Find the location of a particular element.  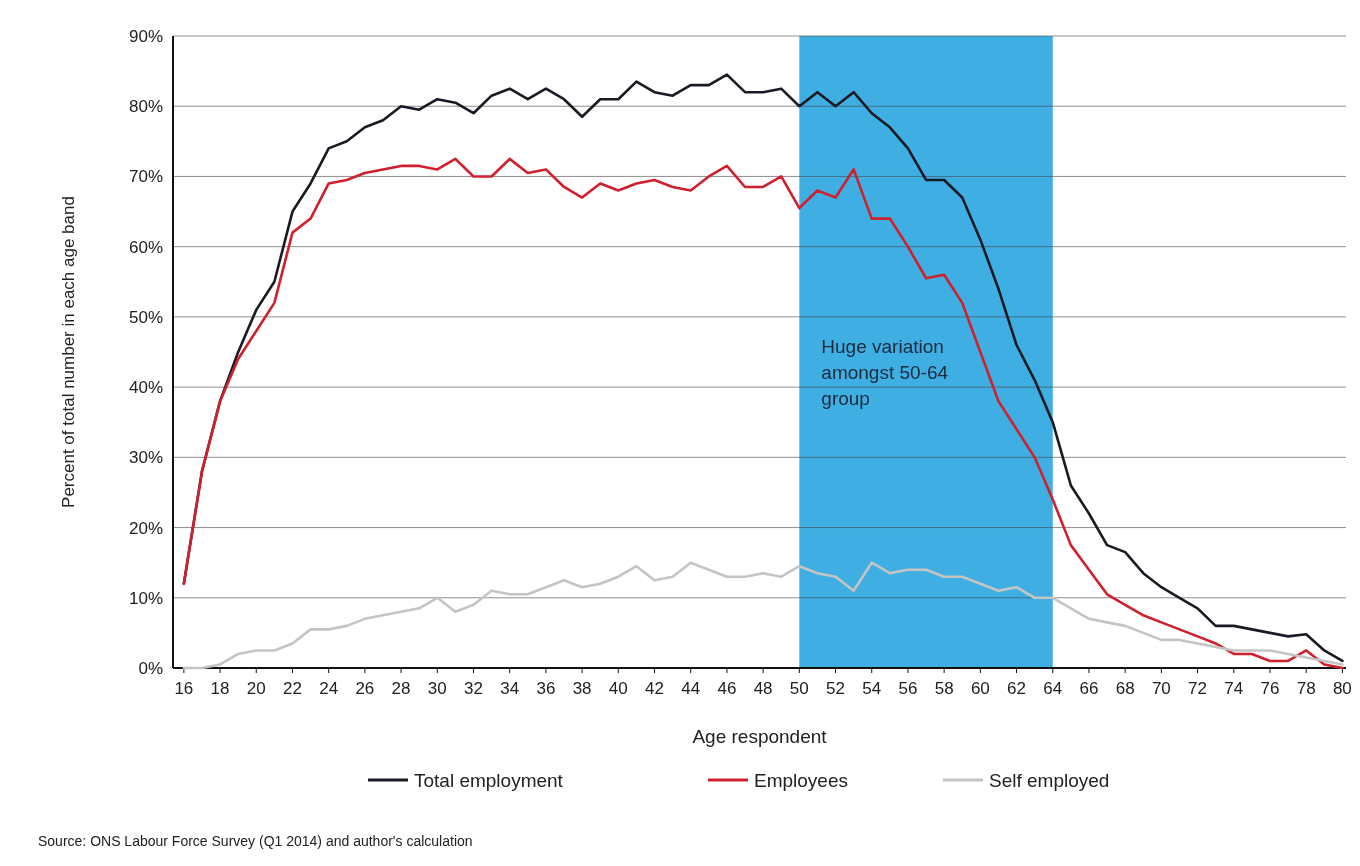

y-tick-label: 0% is located at coordinates (150, 668).